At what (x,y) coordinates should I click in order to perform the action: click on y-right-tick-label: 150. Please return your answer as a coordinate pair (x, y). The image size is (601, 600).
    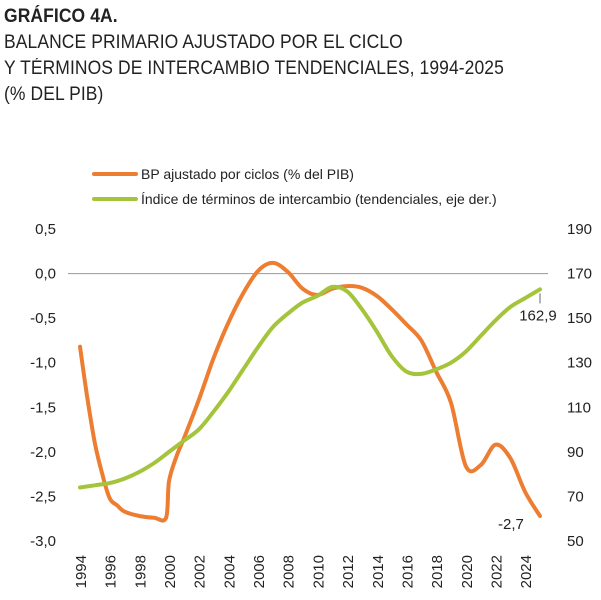
    Looking at the image, I should click on (579, 318).